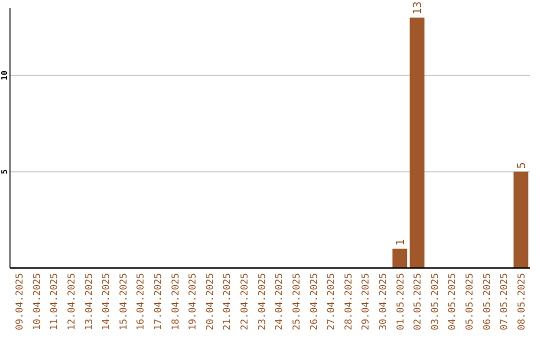 This screenshot has height=340, width=540. Describe the element at coordinates (487, 301) in the screenshot. I see `x-tick-label: 06.05.2025` at that location.